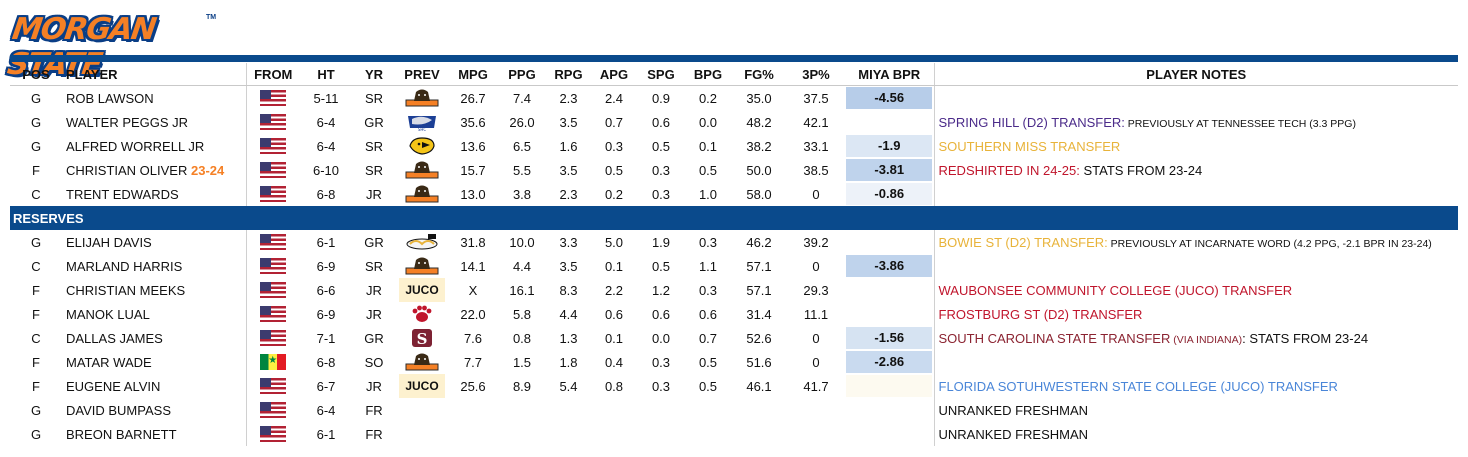  What do you see at coordinates (889, 74) in the screenshot?
I see `column-header-miya-bpr: MIYA BPR` at bounding box center [889, 74].